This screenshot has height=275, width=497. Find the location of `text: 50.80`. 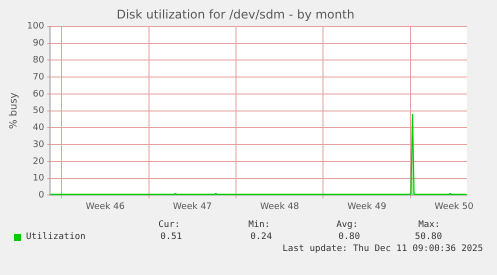

text: 50.80 is located at coordinates (428, 237).